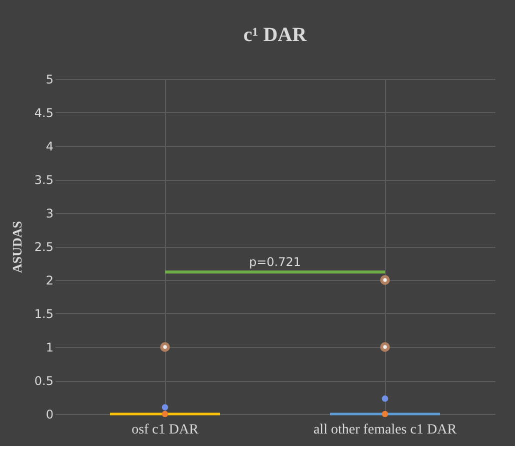 The height and width of the screenshot is (475, 521). I want to click on y-tick-label: 3, so click(50, 213).